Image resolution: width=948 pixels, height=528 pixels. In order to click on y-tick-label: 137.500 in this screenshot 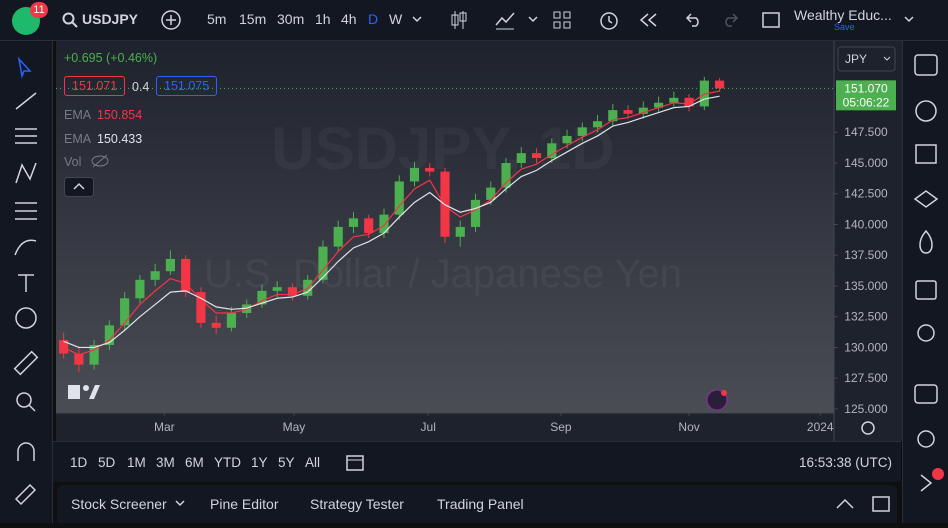, I will do `click(866, 255)`.